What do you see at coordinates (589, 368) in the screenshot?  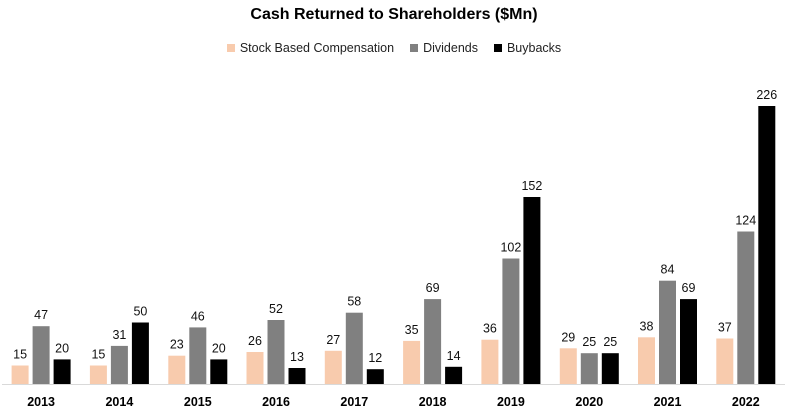 I see `bar-dividends-2020` at bounding box center [589, 368].